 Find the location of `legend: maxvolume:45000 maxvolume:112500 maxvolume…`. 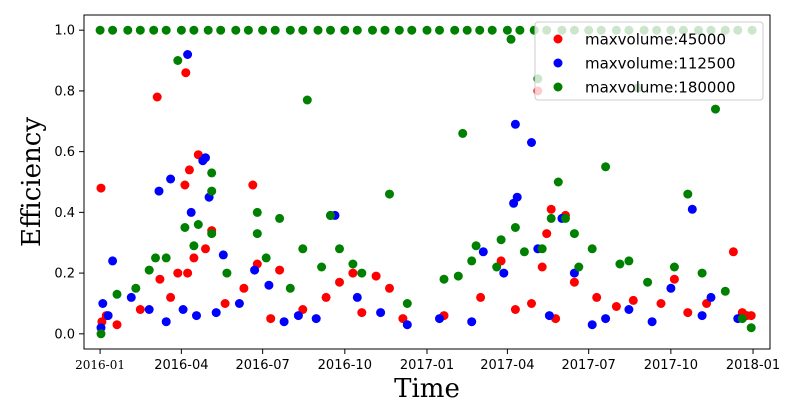

legend: maxvolume:45000 maxvolume:112500 maxvolume… is located at coordinates (649, 61).